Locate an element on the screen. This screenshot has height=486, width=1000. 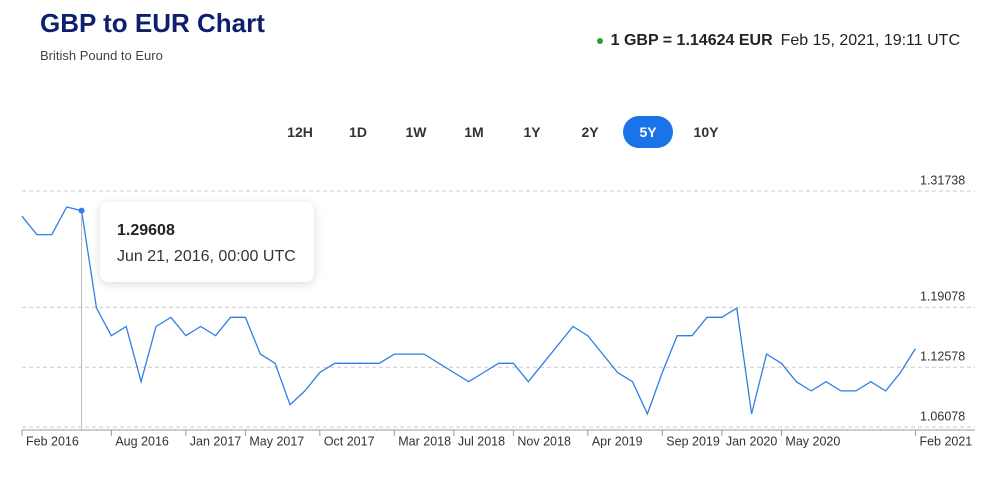
x-tick-label: Feb 2021 is located at coordinates (945, 441).